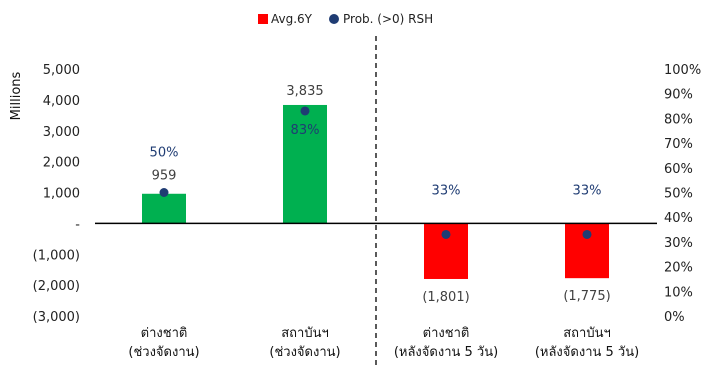 The width and height of the screenshot is (708, 371). I want to click on y2-tick-label: 10%, so click(678, 292).